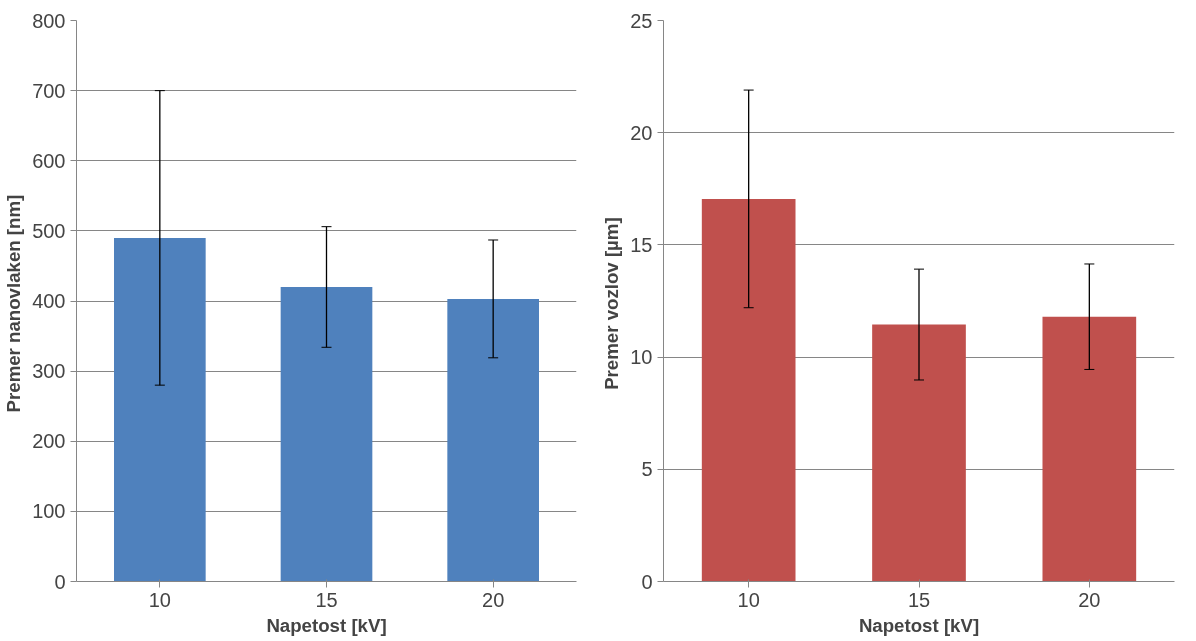 This screenshot has height=641, width=1196. I want to click on y-tick-label: 700, so click(49, 90).